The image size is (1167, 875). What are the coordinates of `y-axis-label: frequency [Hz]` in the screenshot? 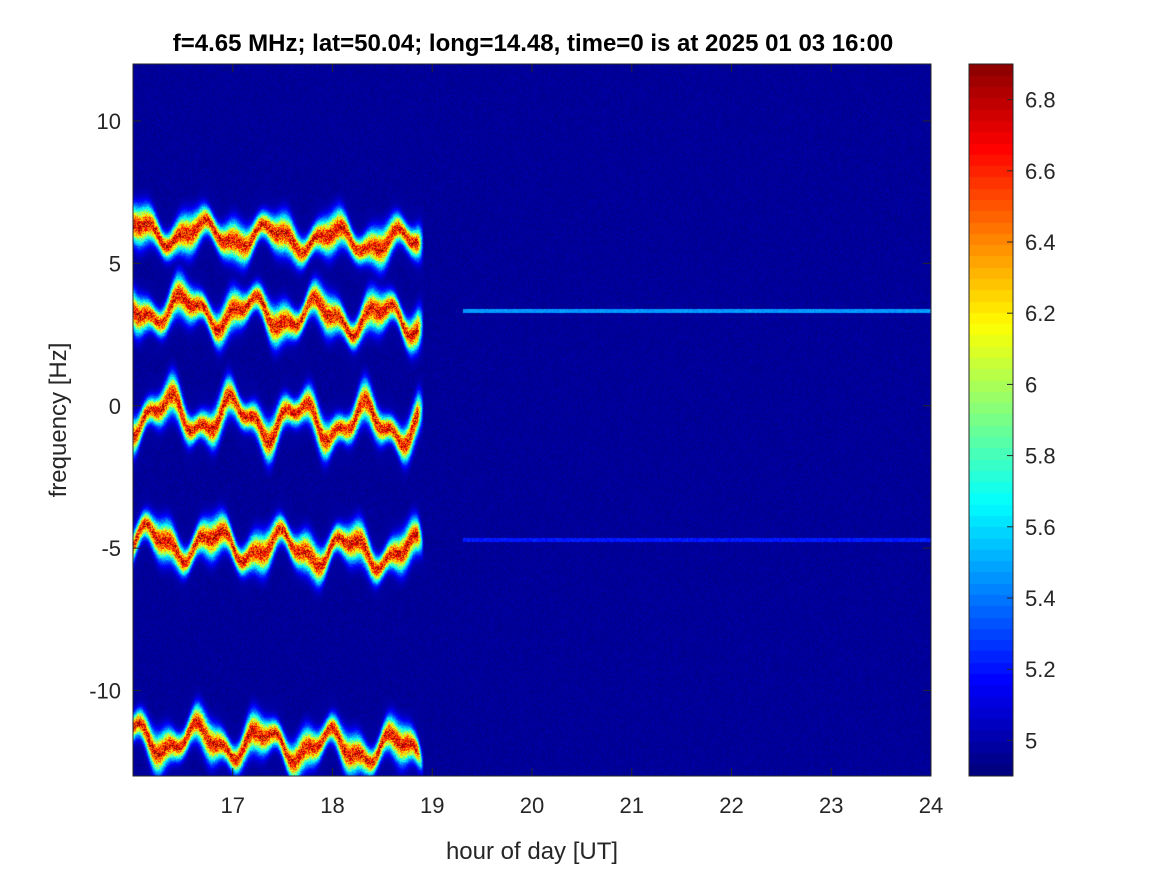 It's located at (58, 420).